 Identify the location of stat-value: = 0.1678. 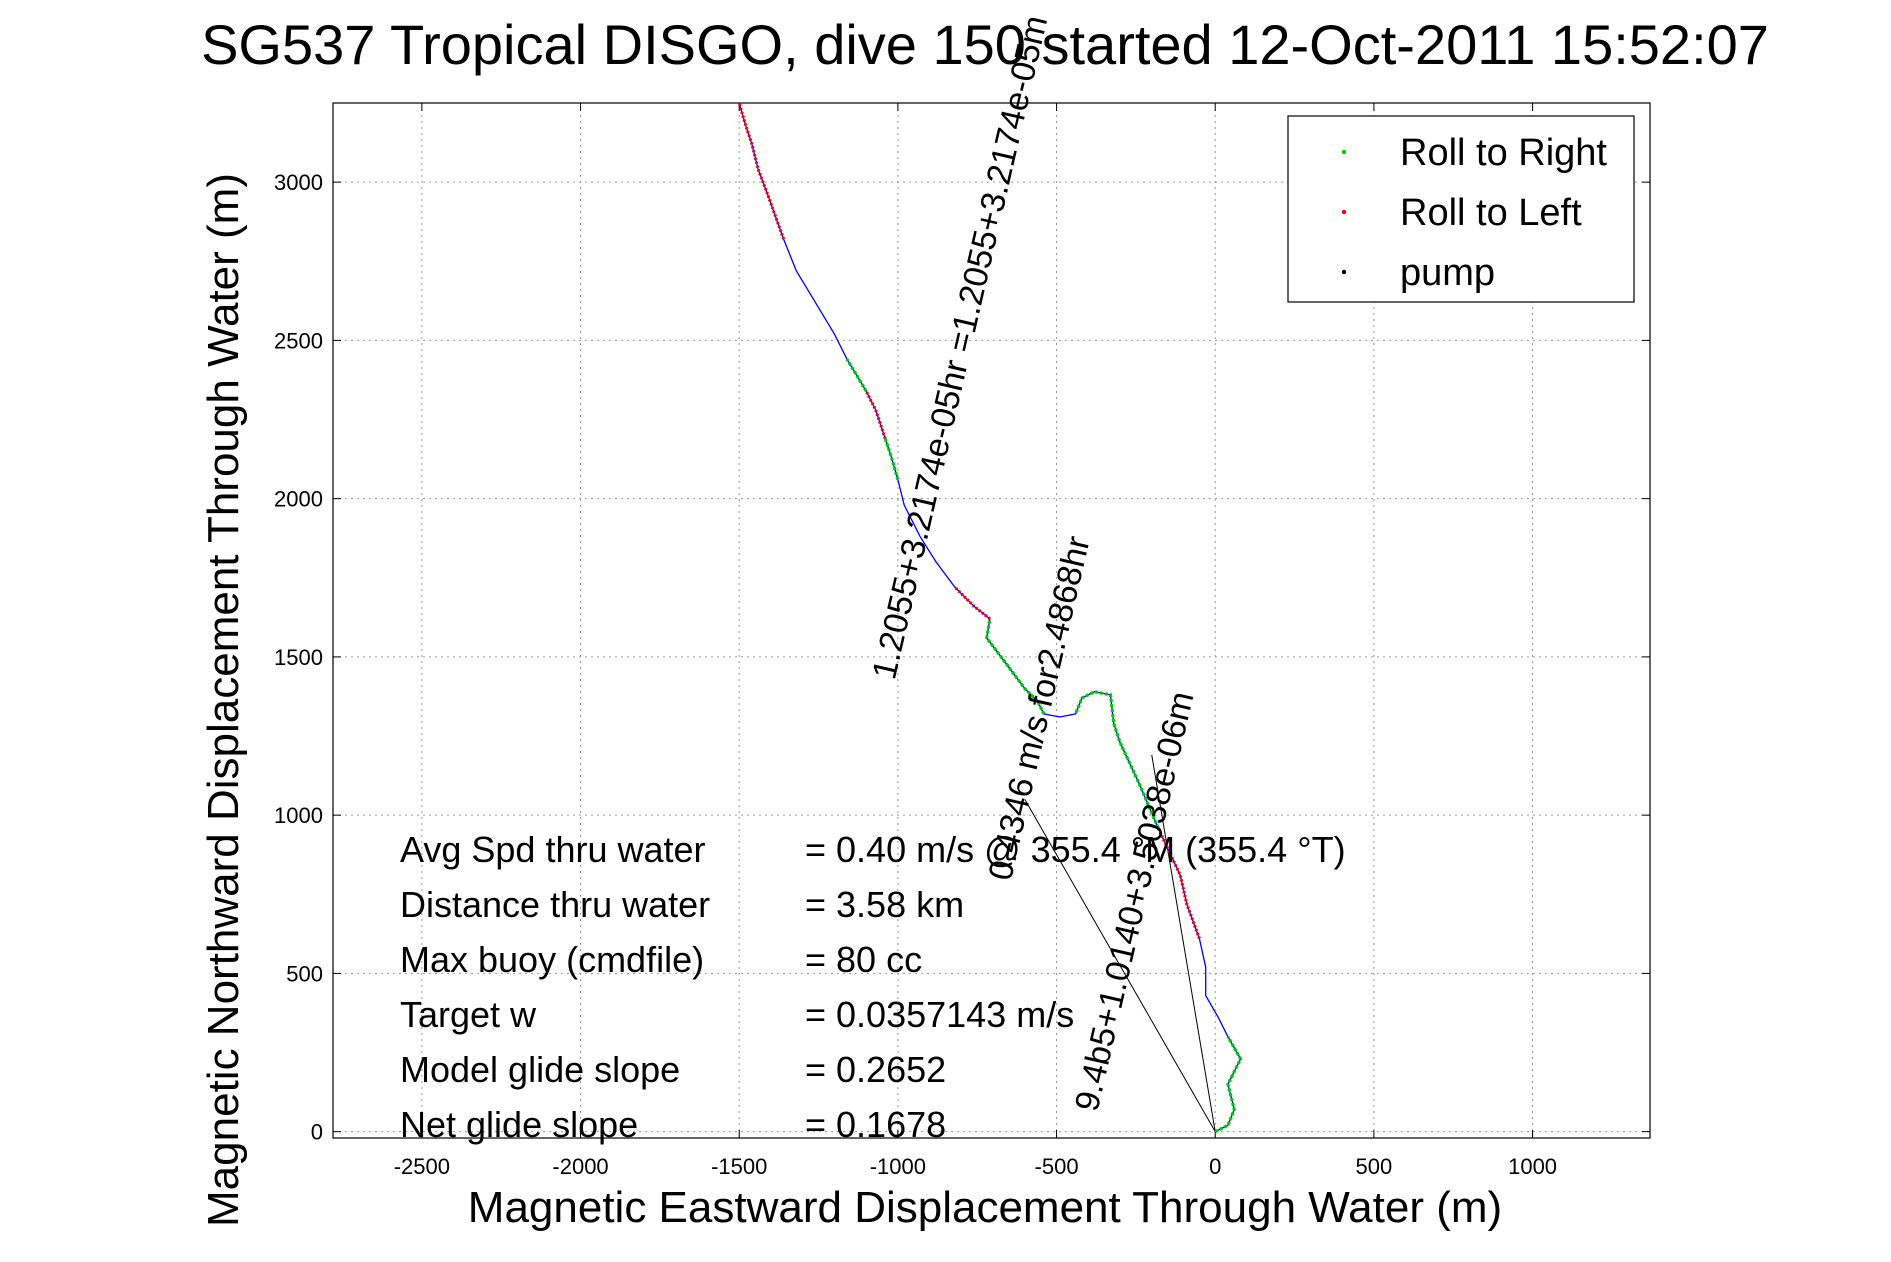
(875, 1124).